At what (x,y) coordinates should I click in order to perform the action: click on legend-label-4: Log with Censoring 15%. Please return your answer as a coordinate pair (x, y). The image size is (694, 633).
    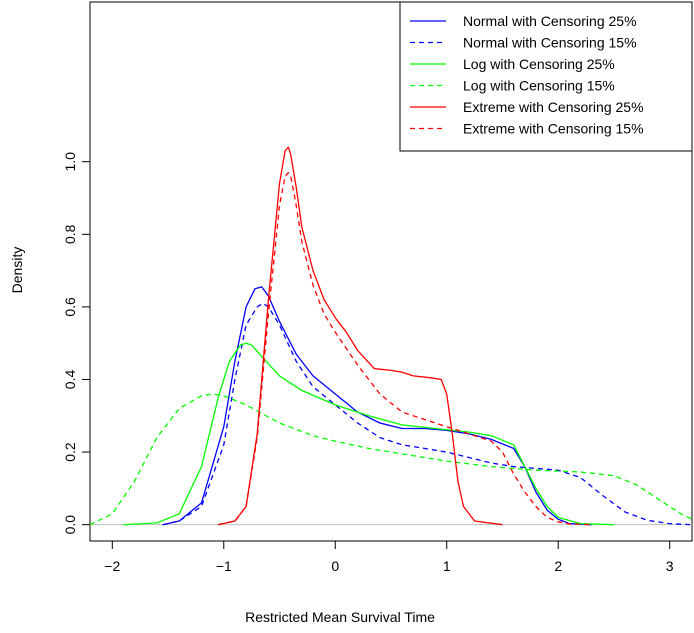
    Looking at the image, I should click on (539, 86).